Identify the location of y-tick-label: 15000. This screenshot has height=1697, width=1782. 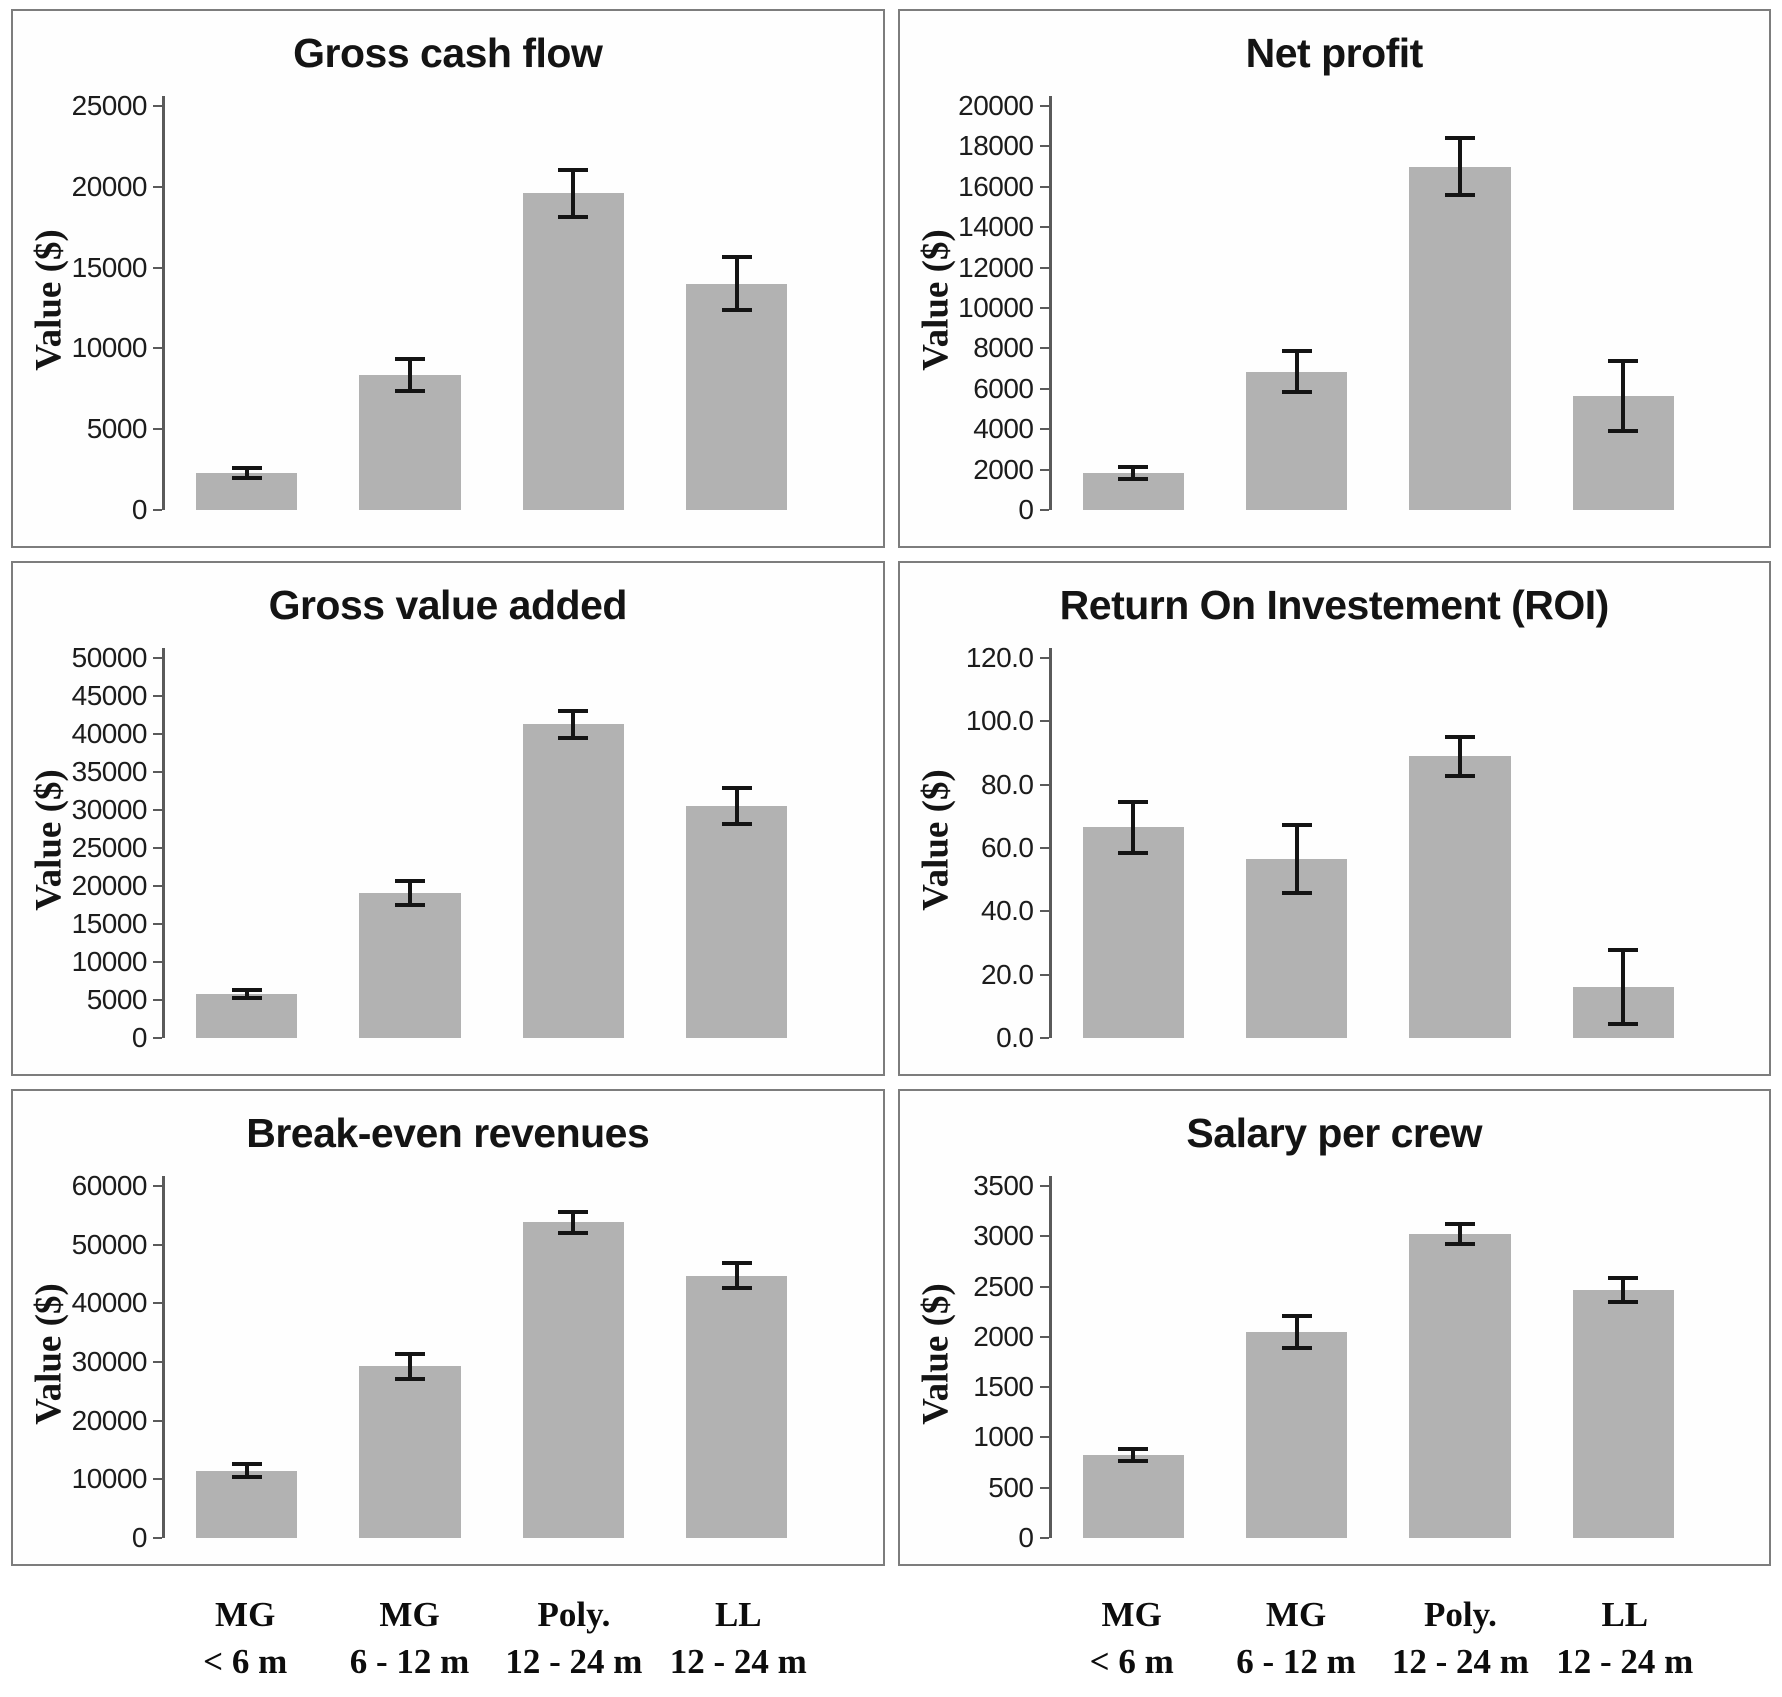
(109, 267).